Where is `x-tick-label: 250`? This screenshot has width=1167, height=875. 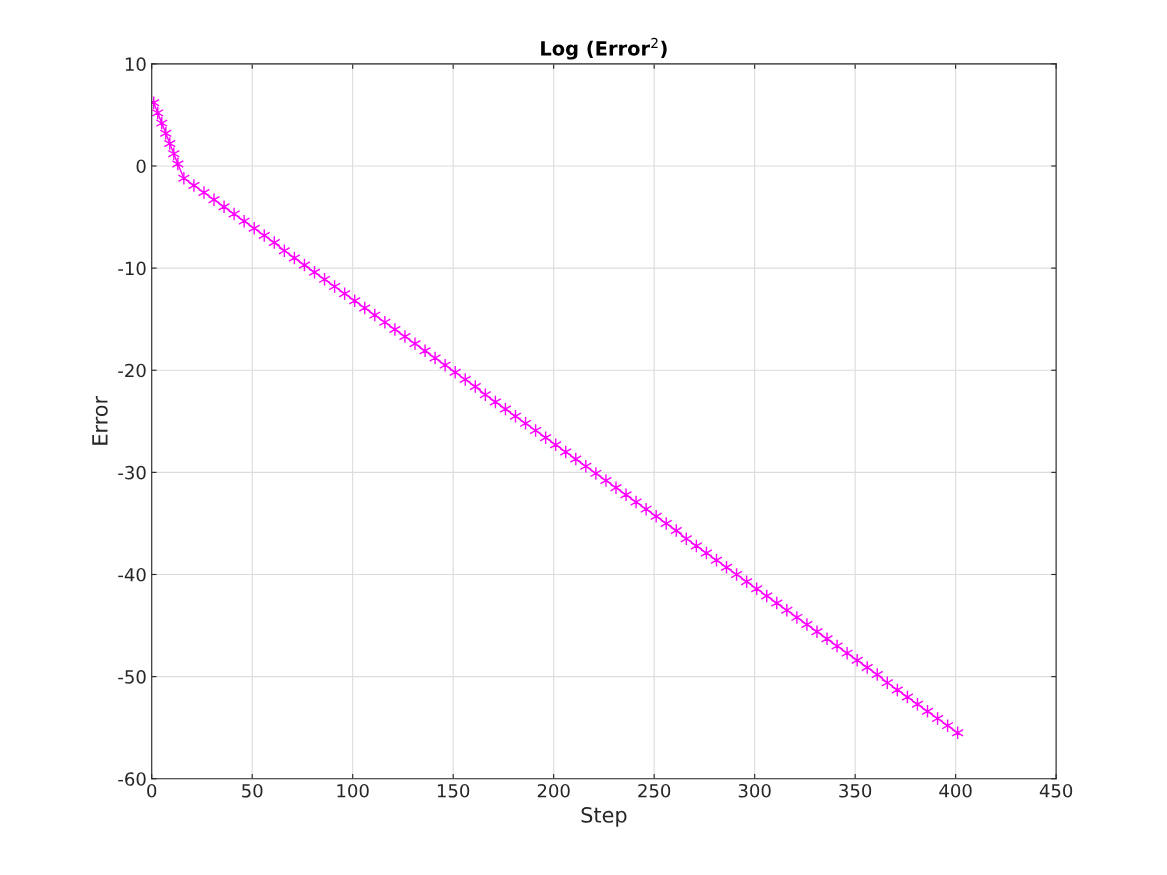
x-tick-label: 250 is located at coordinates (654, 790).